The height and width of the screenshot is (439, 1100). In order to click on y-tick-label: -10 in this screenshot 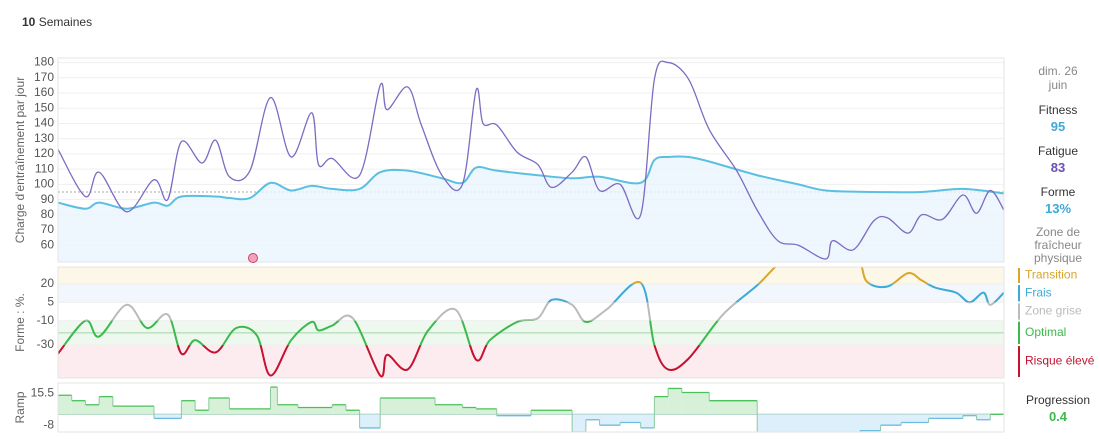, I will do `click(46, 320)`.